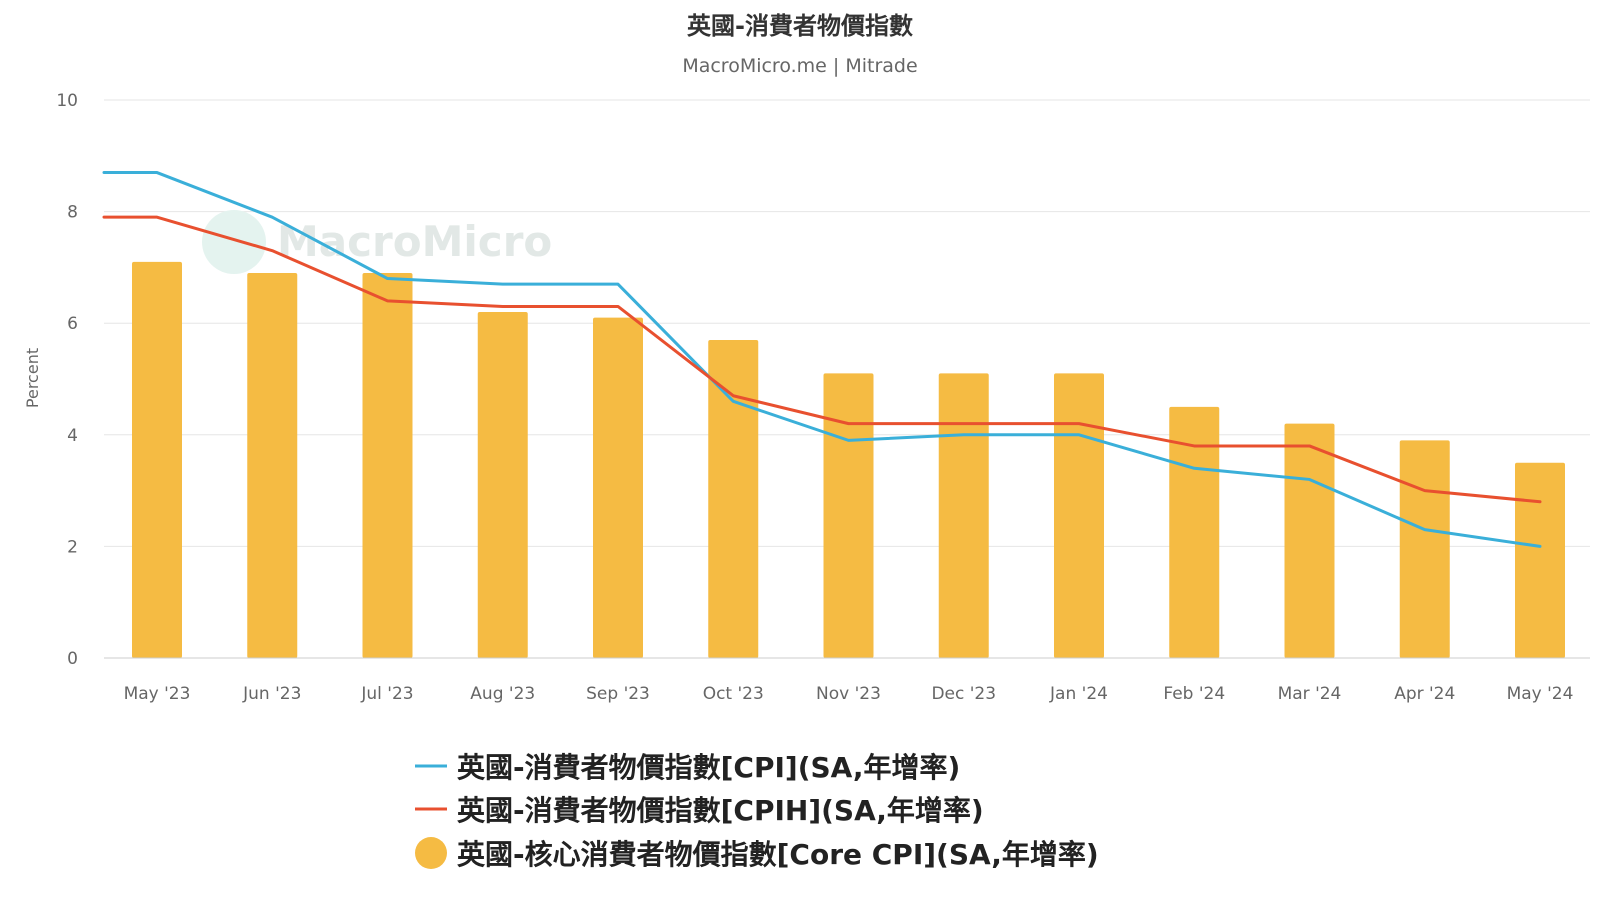 Image resolution: width=1600 pixels, height=904 pixels. What do you see at coordinates (1424, 694) in the screenshot?
I see `x-tick-label: Apr '24` at bounding box center [1424, 694].